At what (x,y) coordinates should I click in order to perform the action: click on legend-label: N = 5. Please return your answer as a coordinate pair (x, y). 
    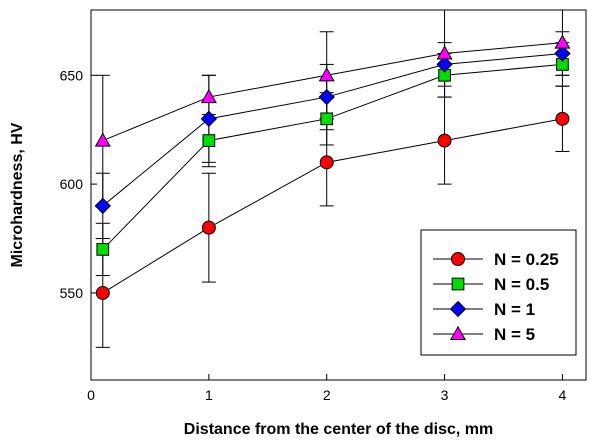
    Looking at the image, I should click on (514, 334).